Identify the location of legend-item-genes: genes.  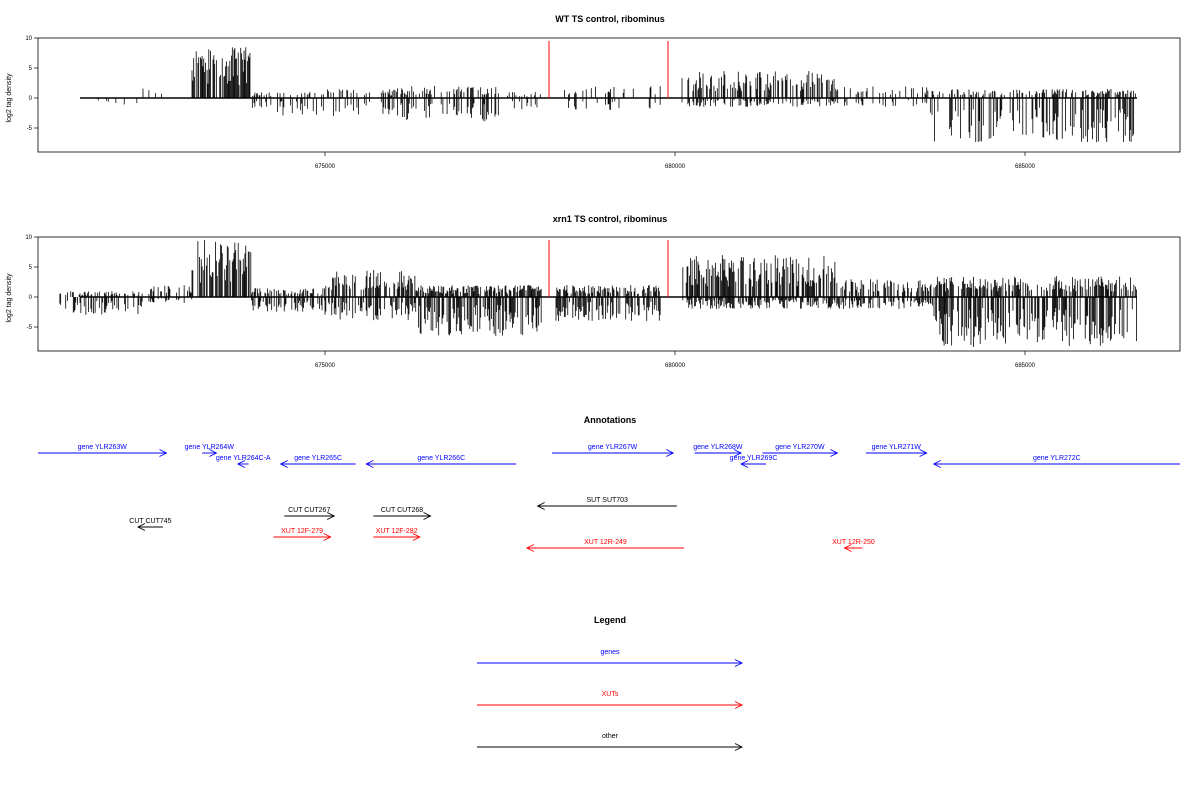
(610, 658).